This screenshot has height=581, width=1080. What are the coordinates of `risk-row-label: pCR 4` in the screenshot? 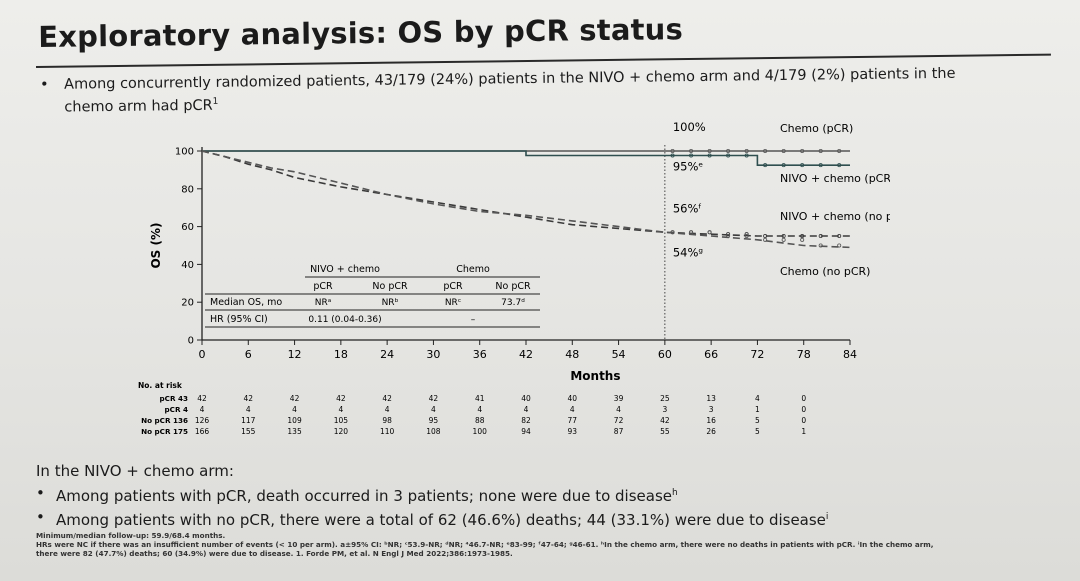 It's located at (176, 409).